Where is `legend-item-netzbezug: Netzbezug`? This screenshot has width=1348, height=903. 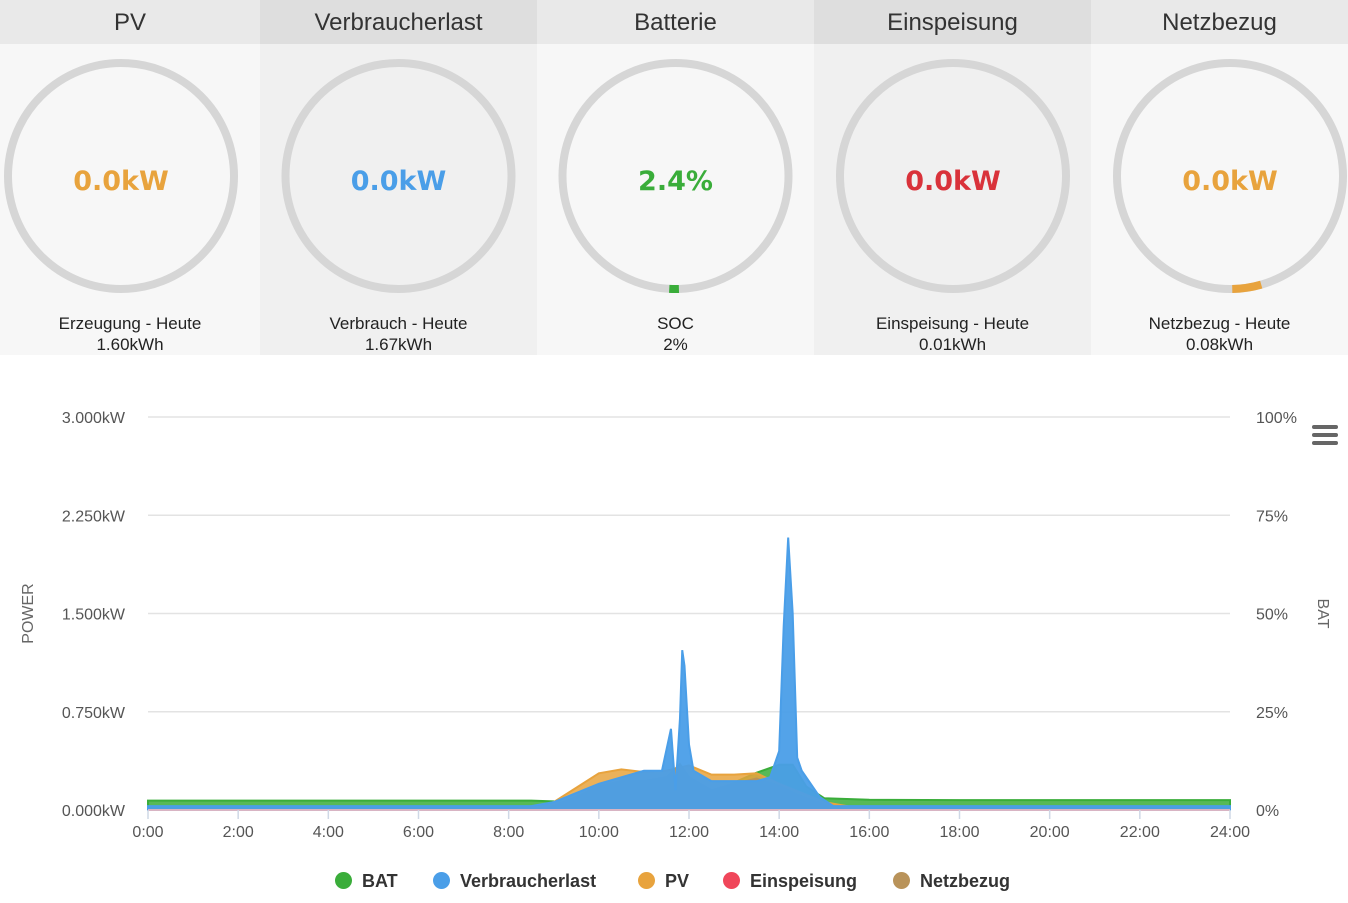 legend-item-netzbezug: Netzbezug is located at coordinates (951, 881).